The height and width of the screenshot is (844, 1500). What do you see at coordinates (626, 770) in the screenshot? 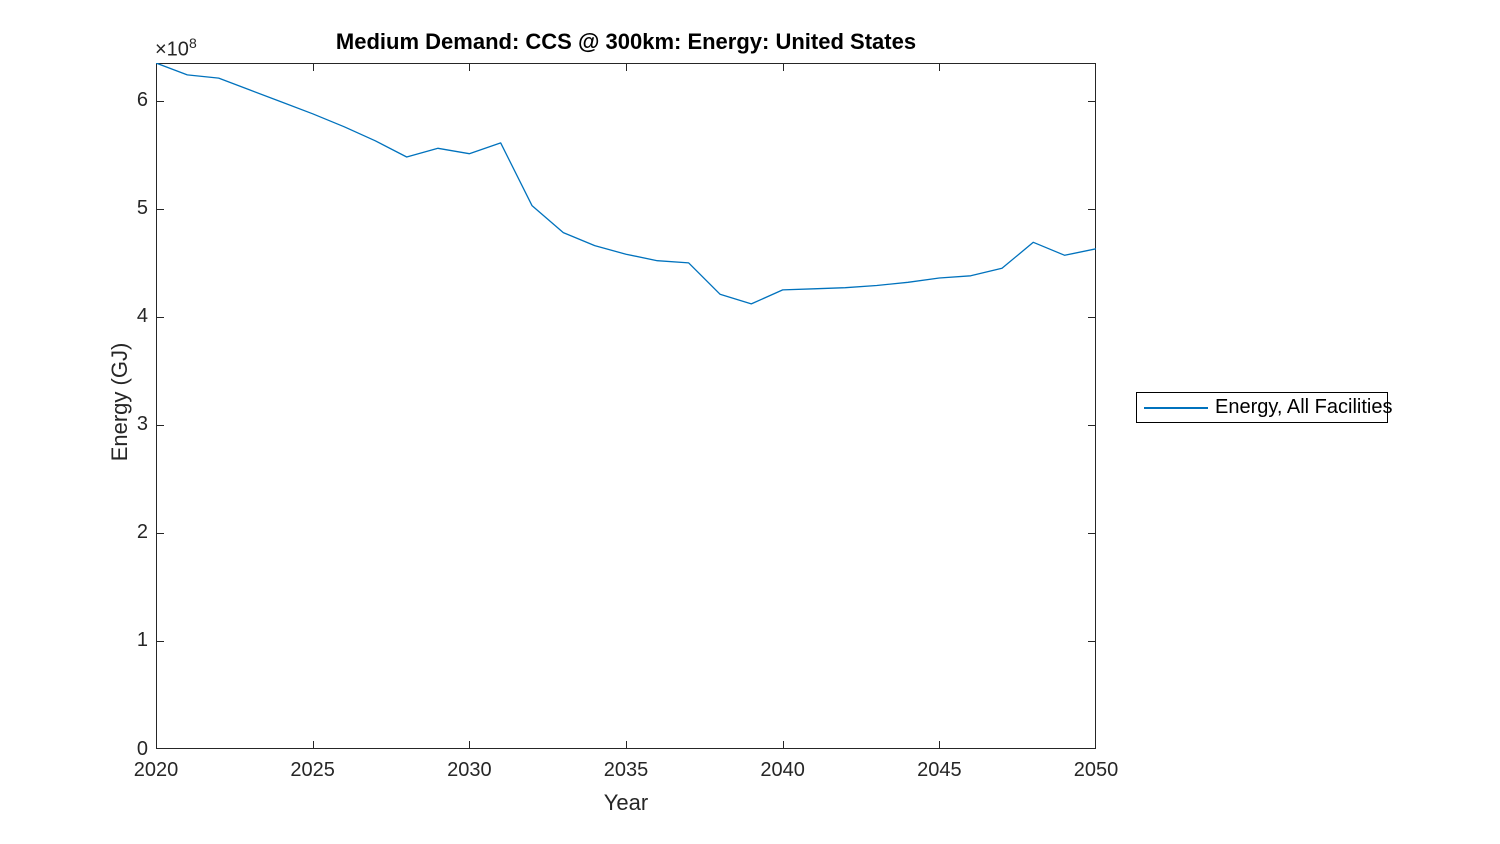
I see `x-tick-label: 2035` at bounding box center [626, 770].